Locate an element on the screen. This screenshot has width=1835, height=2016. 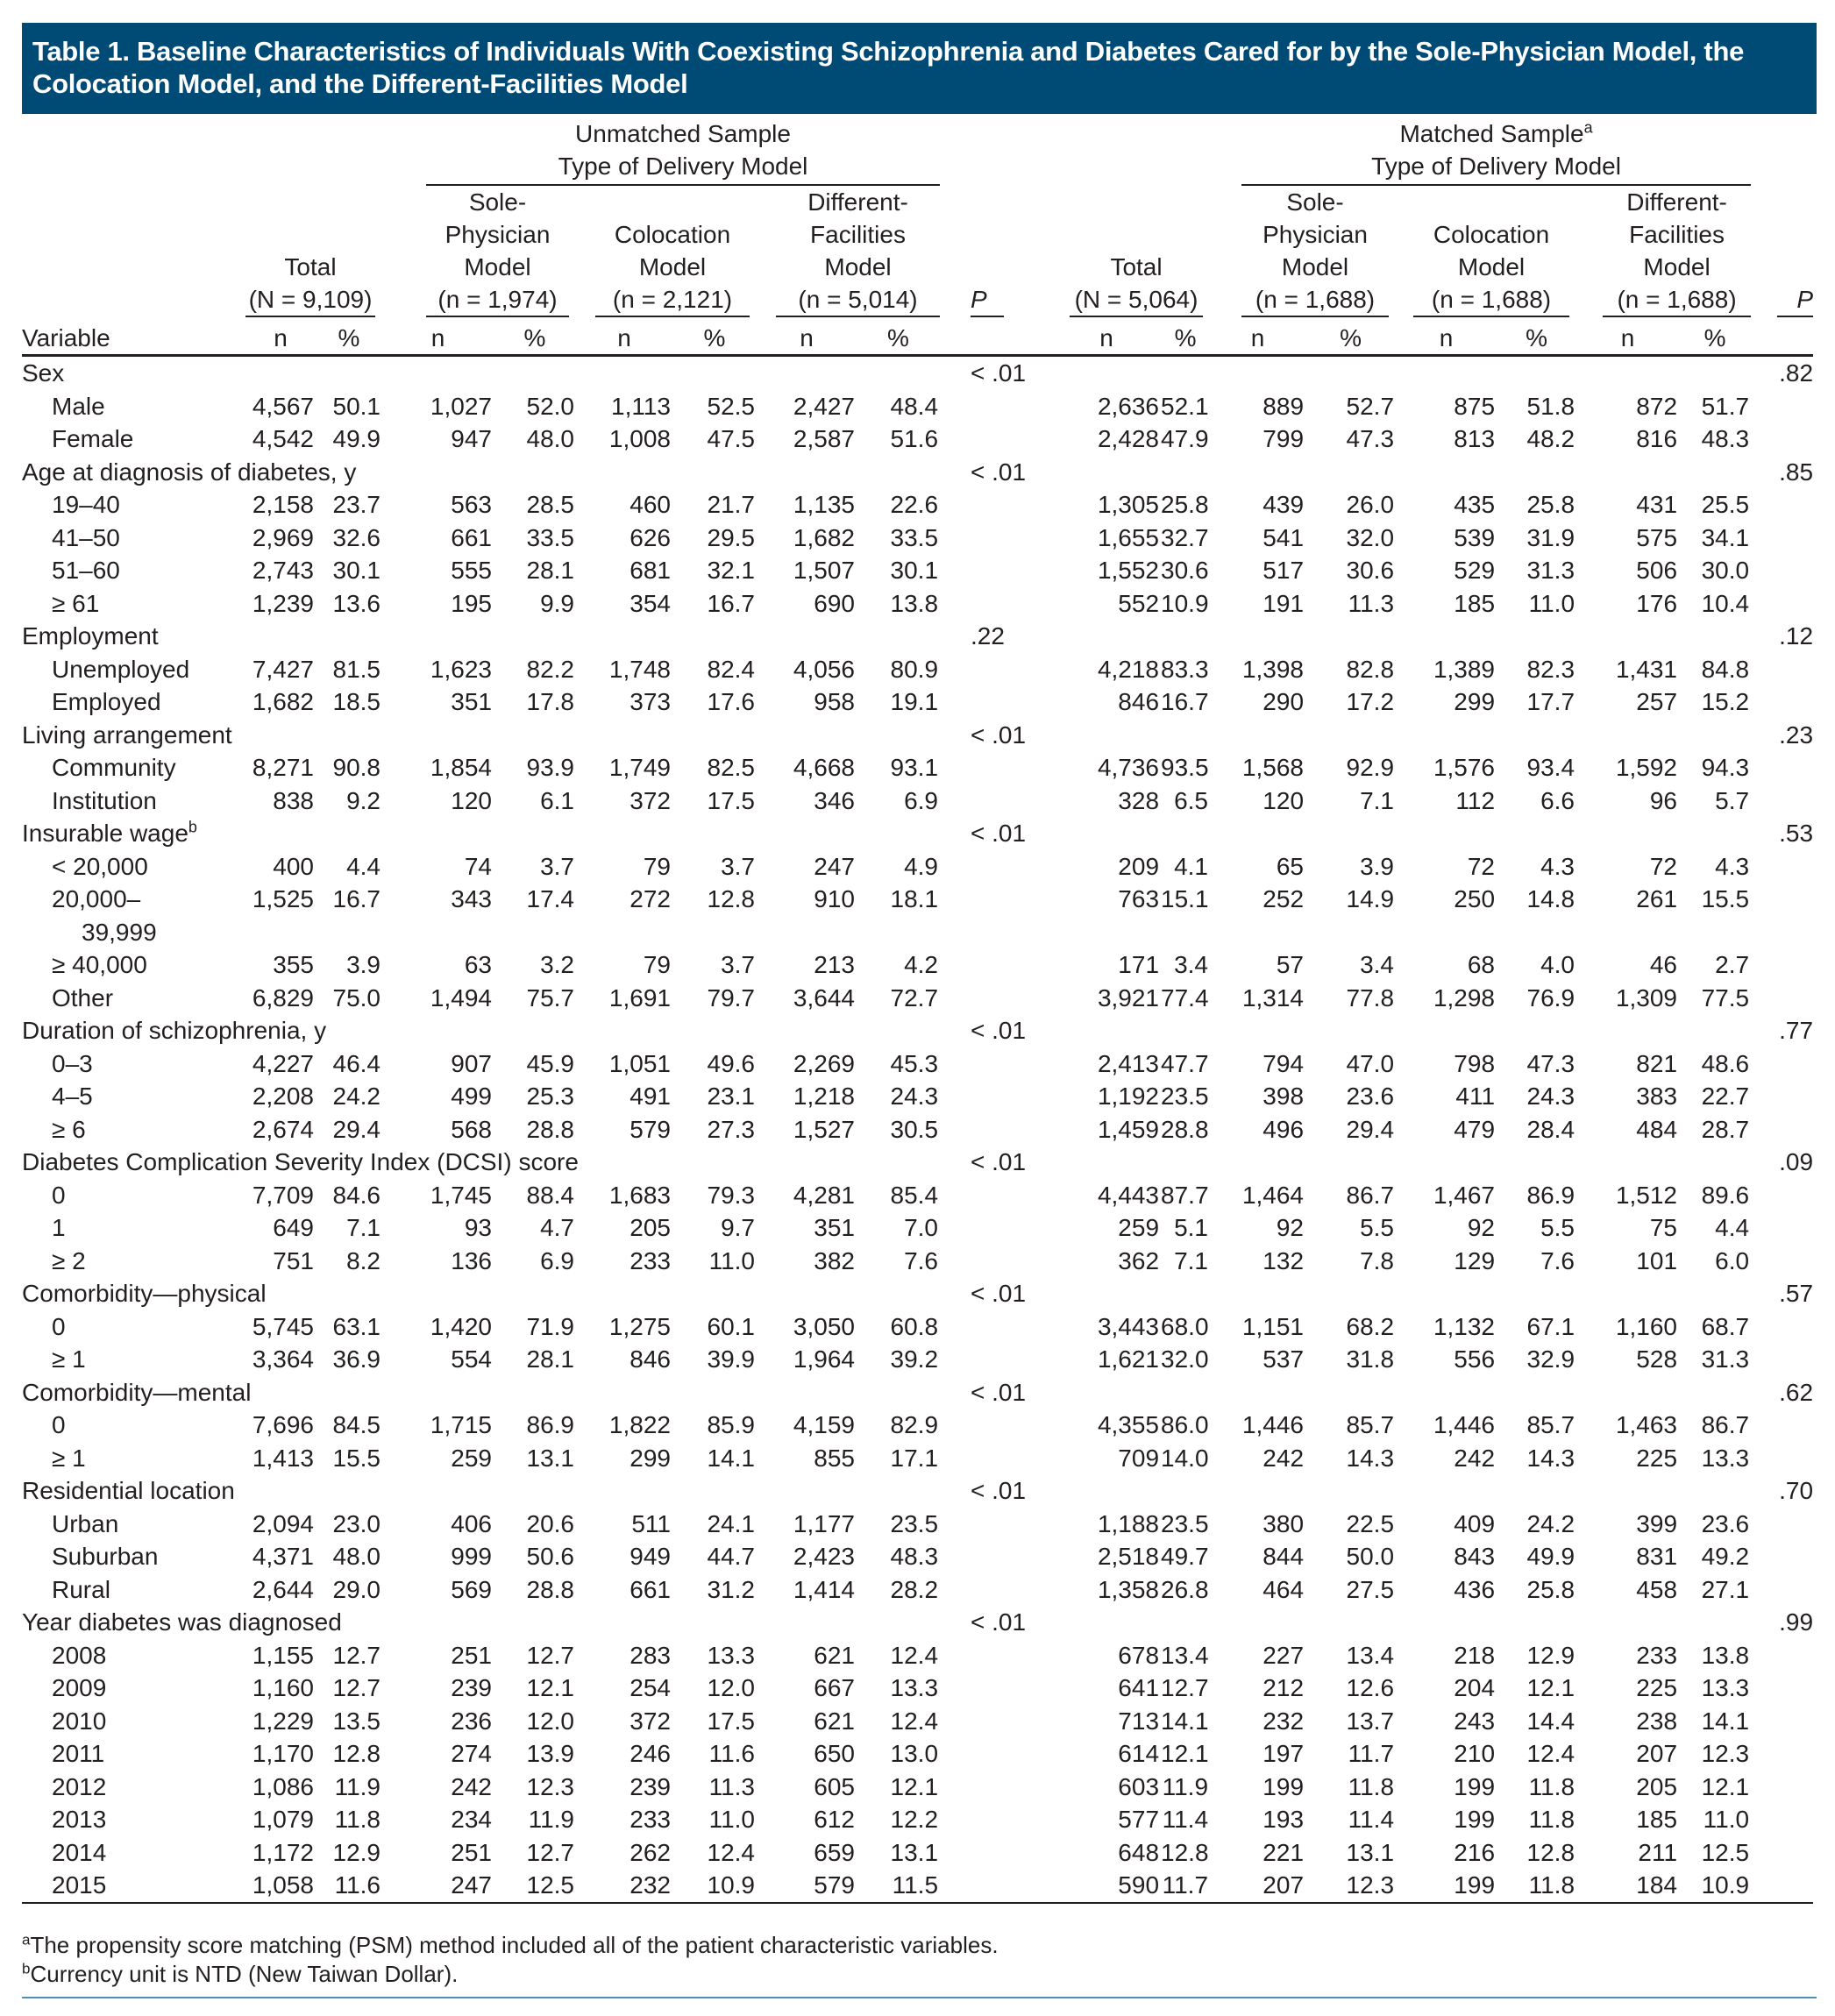
n-value: 496 is located at coordinates (1283, 1129).